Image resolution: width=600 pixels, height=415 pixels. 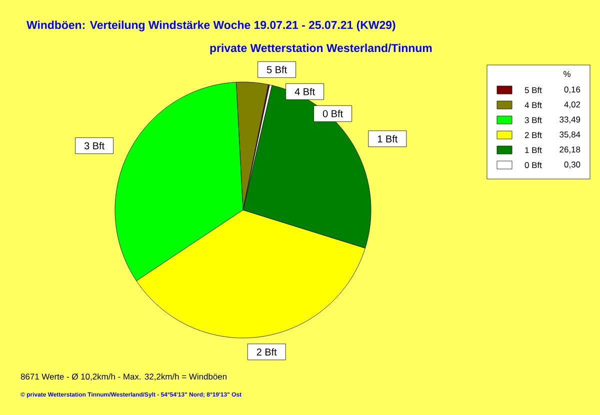 What do you see at coordinates (533, 150) in the screenshot?
I see `legend-label: 1 Bft` at bounding box center [533, 150].